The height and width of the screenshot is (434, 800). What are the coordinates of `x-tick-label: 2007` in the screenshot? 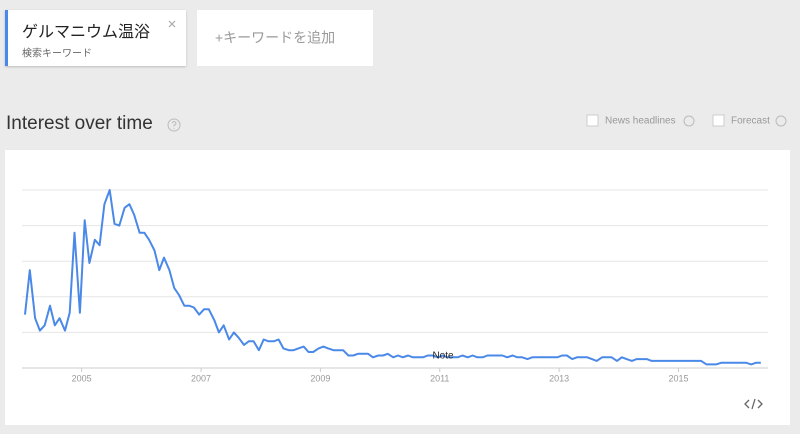 It's located at (201, 378).